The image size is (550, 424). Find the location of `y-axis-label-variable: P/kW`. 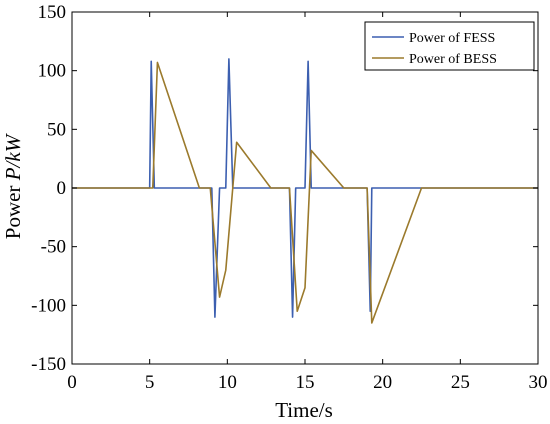

y-axis-label-variable: P/kW is located at coordinates (13, 156).